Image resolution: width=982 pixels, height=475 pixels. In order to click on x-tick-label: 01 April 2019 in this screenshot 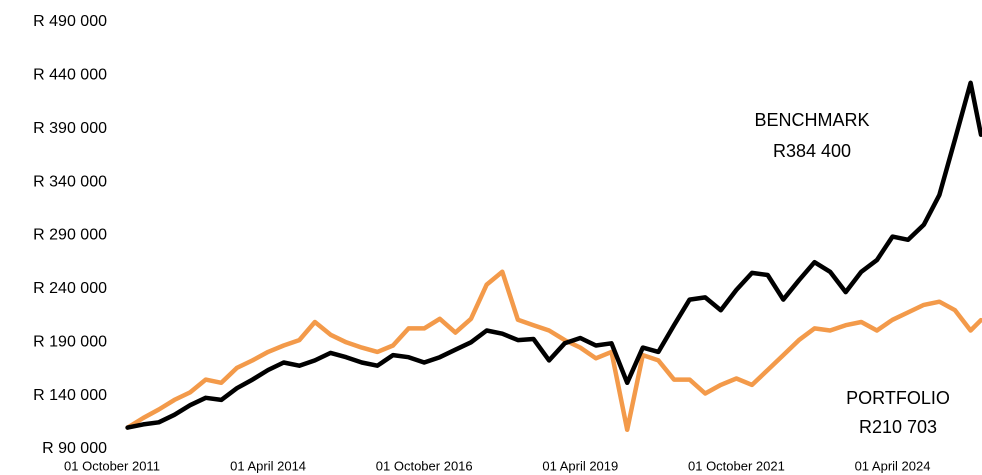, I will do `click(580, 465)`.